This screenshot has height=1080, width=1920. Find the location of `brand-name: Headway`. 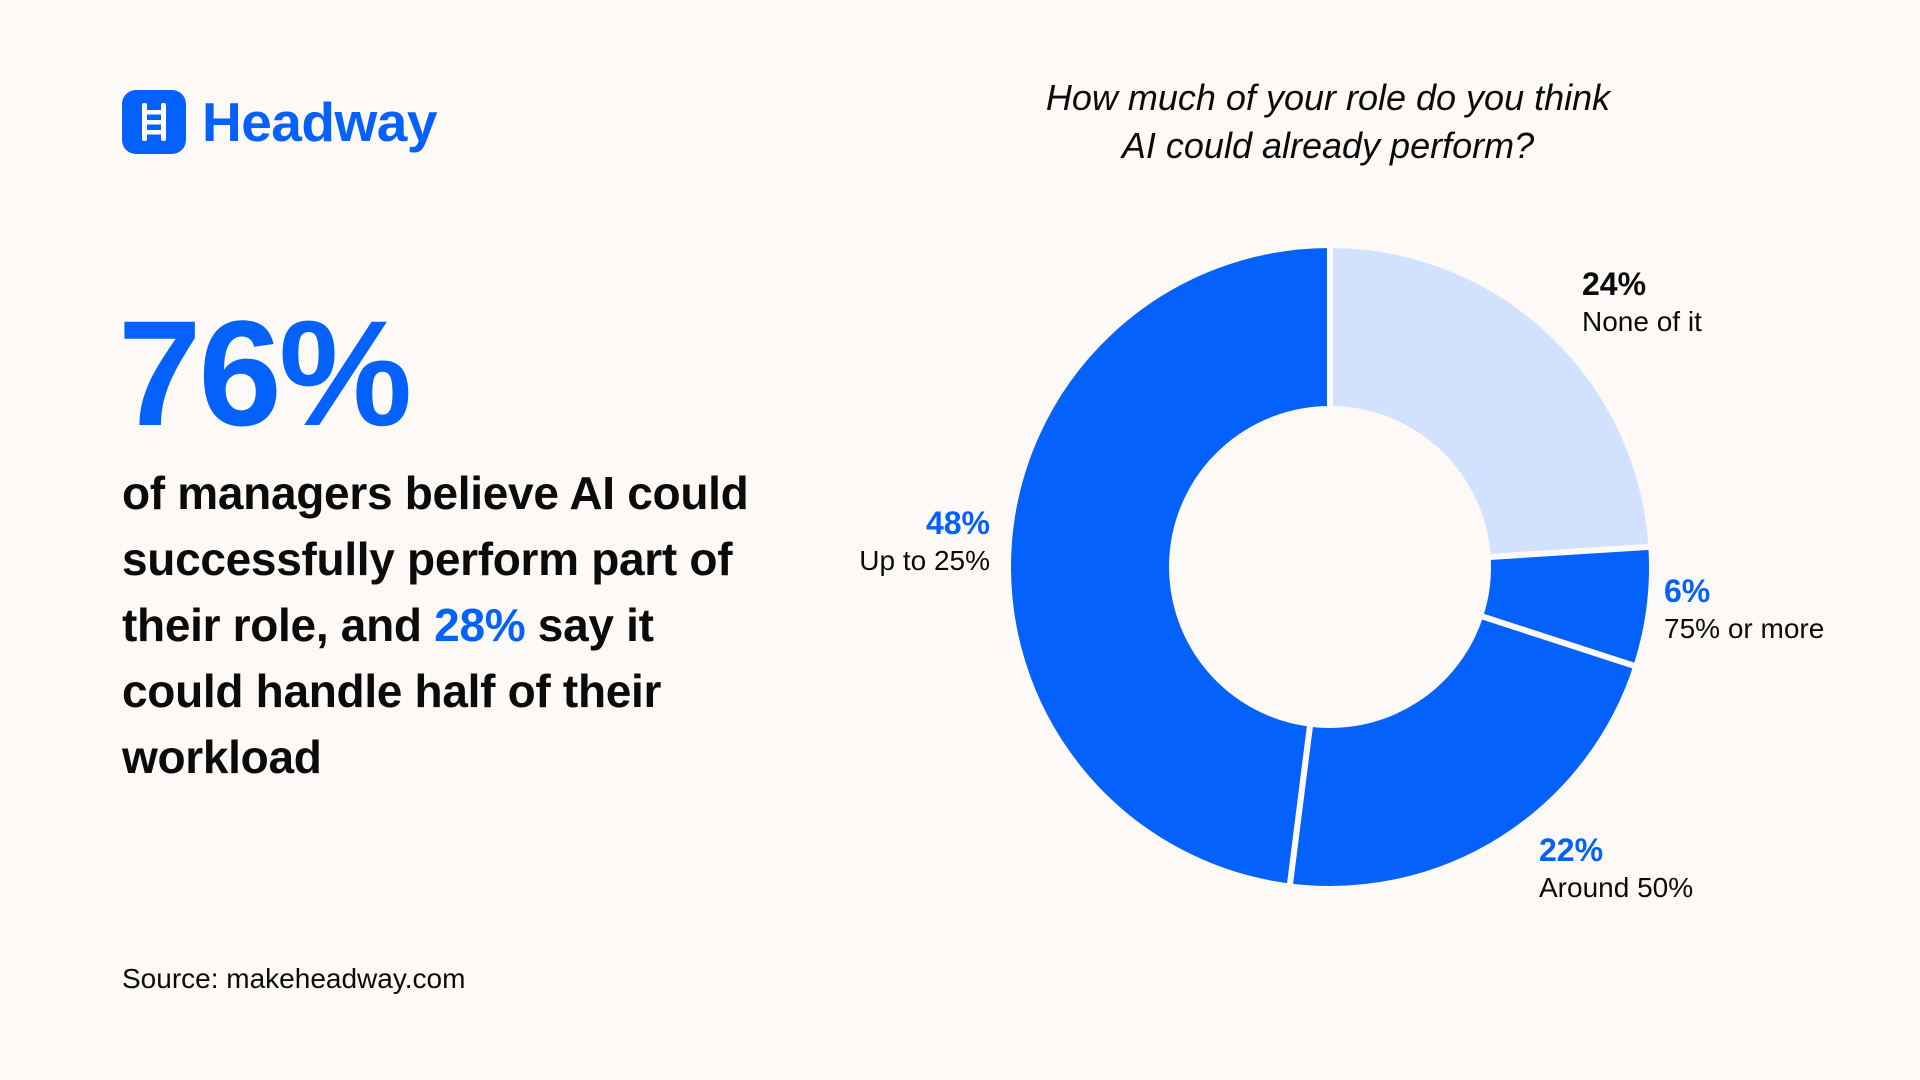

brand-name: Headway is located at coordinates (319, 122).